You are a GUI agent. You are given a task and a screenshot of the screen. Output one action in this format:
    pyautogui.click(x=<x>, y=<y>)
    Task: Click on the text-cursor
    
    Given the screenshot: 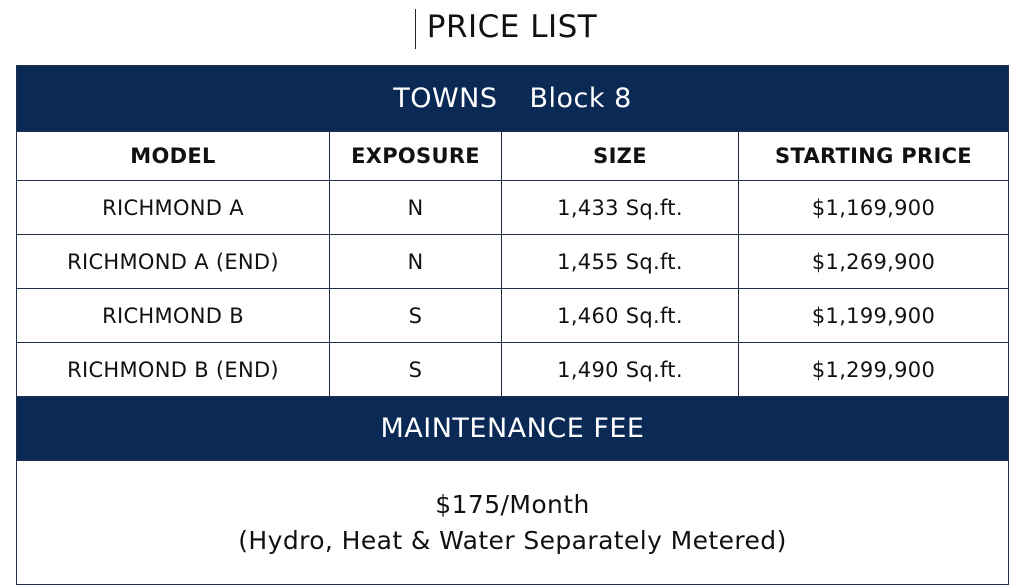 What is the action you would take?
    pyautogui.click(x=415, y=29)
    